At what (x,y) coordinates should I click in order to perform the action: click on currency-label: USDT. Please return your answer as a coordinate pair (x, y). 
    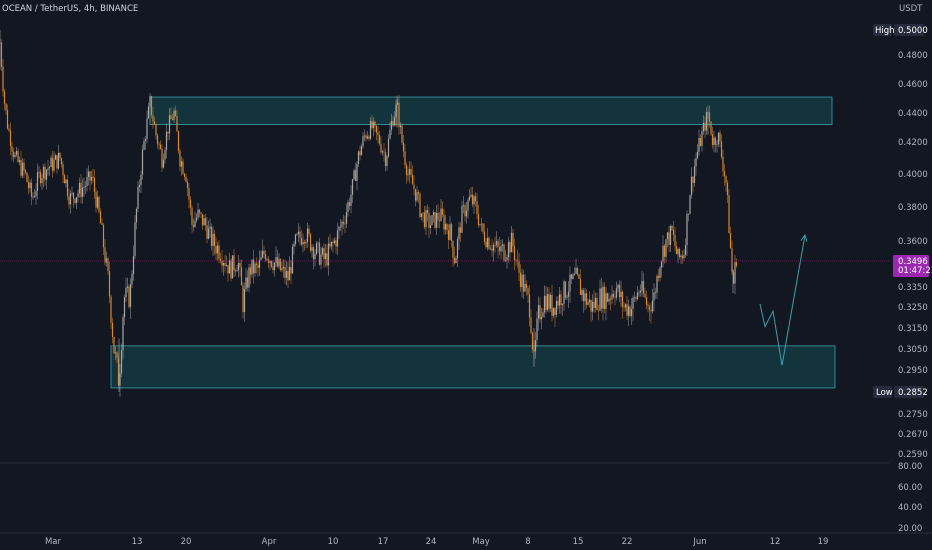
    Looking at the image, I should click on (911, 9).